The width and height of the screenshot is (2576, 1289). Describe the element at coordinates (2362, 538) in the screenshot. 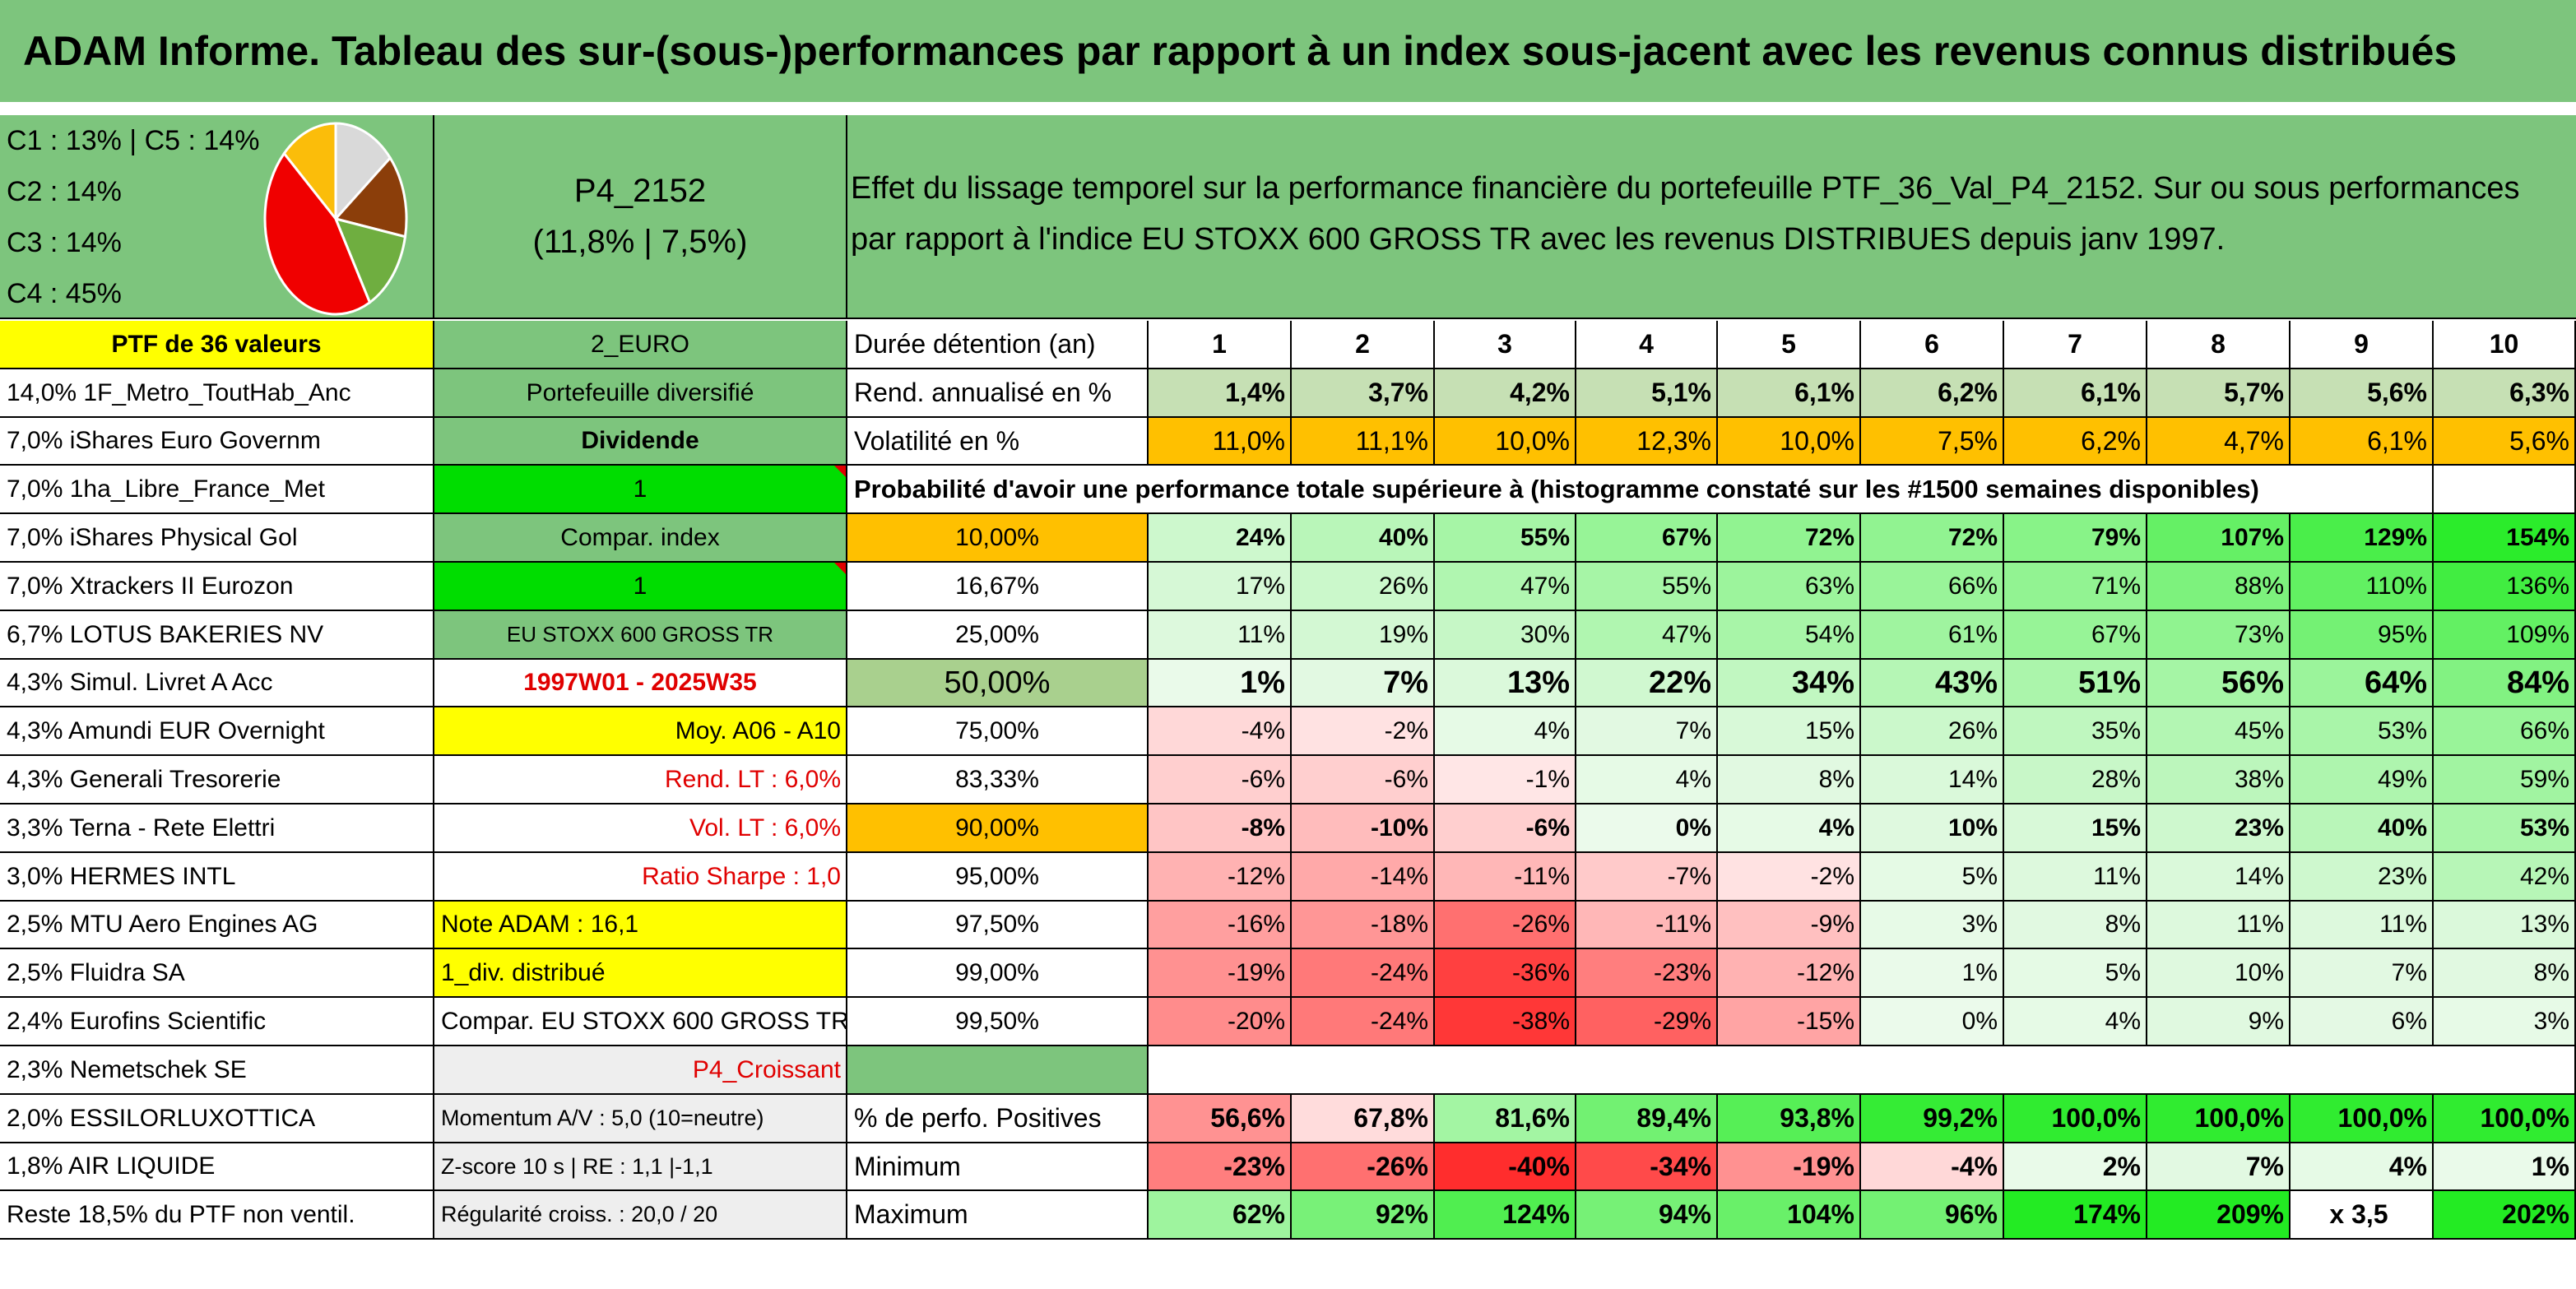

I see `quantile-value: 129%` at that location.